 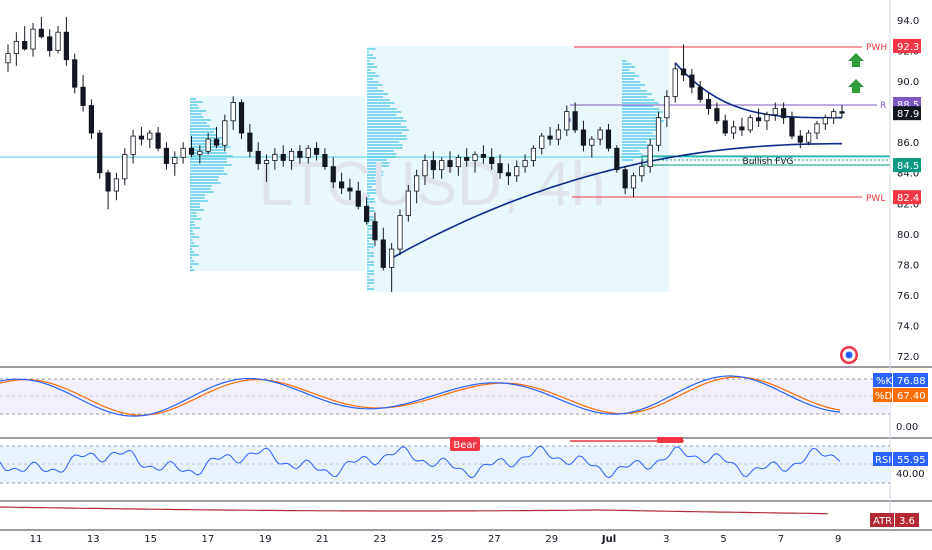 What do you see at coordinates (911, 396) in the screenshot?
I see `stoch-d-value: 67.40` at bounding box center [911, 396].